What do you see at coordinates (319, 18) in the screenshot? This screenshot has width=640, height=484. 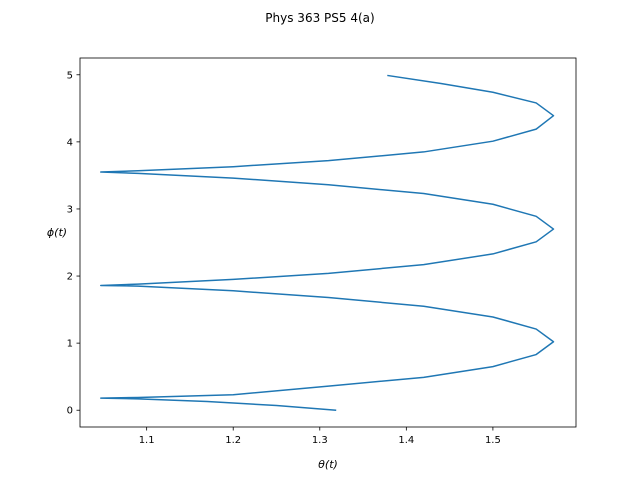 I see `chart-title: Phys 363 PS5 4(a)` at bounding box center [319, 18].